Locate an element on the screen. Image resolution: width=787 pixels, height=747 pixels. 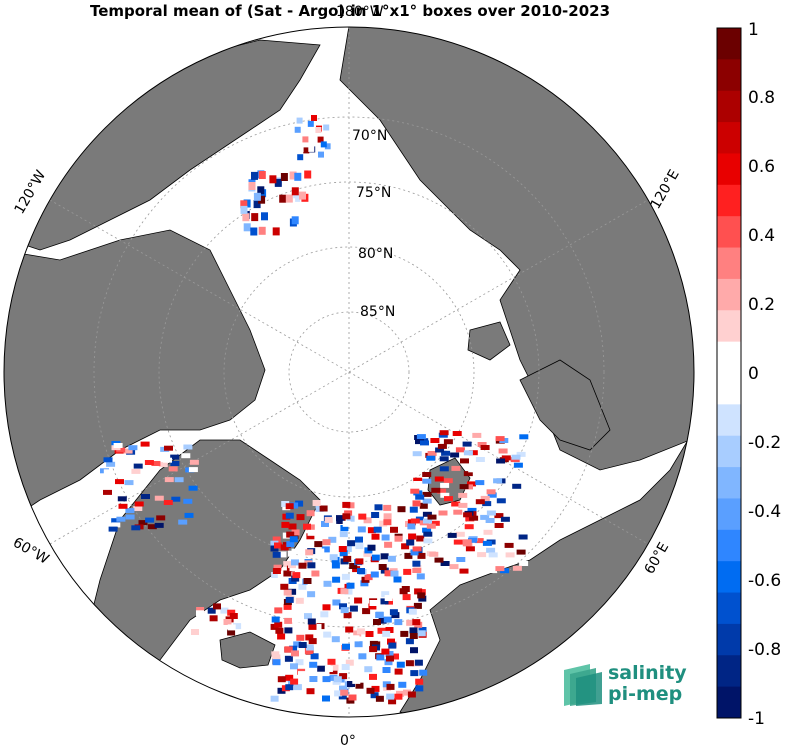
salinity-pi-mep-logo: salinity pi-mep is located at coordinates (630, 685).